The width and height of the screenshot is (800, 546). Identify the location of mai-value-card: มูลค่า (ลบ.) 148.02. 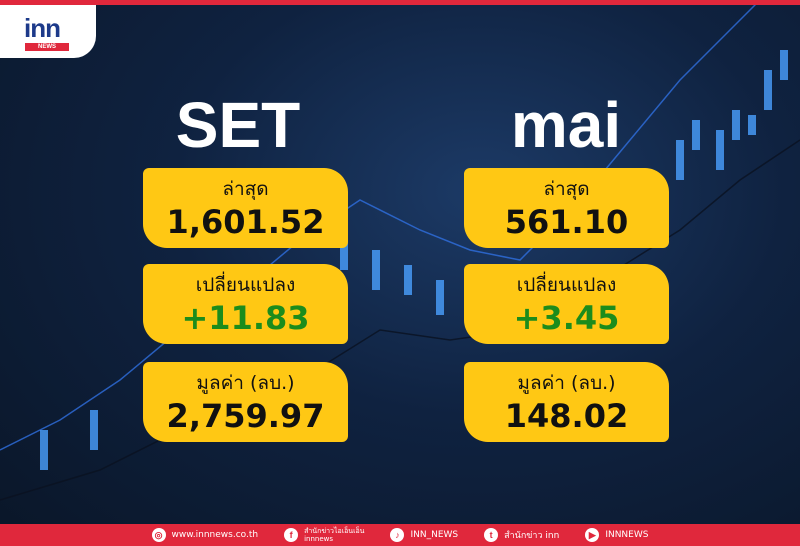
(566, 402).